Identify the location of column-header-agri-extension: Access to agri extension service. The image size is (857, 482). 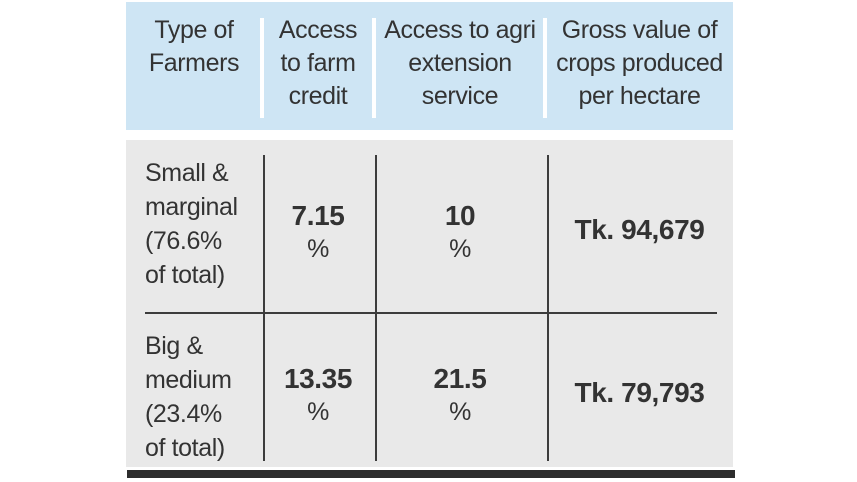
(460, 63).